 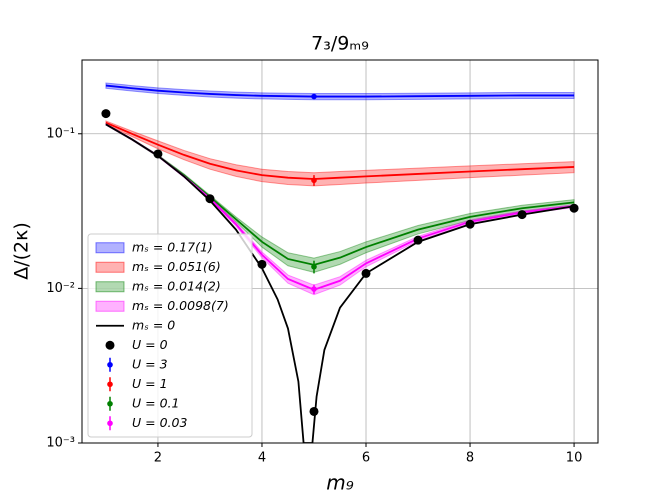 I want to click on error-band, so click(x=340, y=153).